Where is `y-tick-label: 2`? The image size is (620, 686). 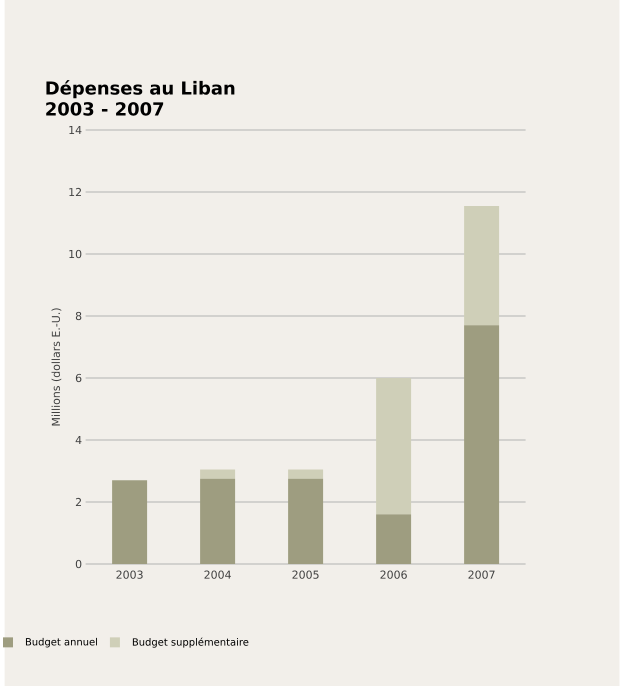
y-tick-label: 2 is located at coordinates (79, 502).